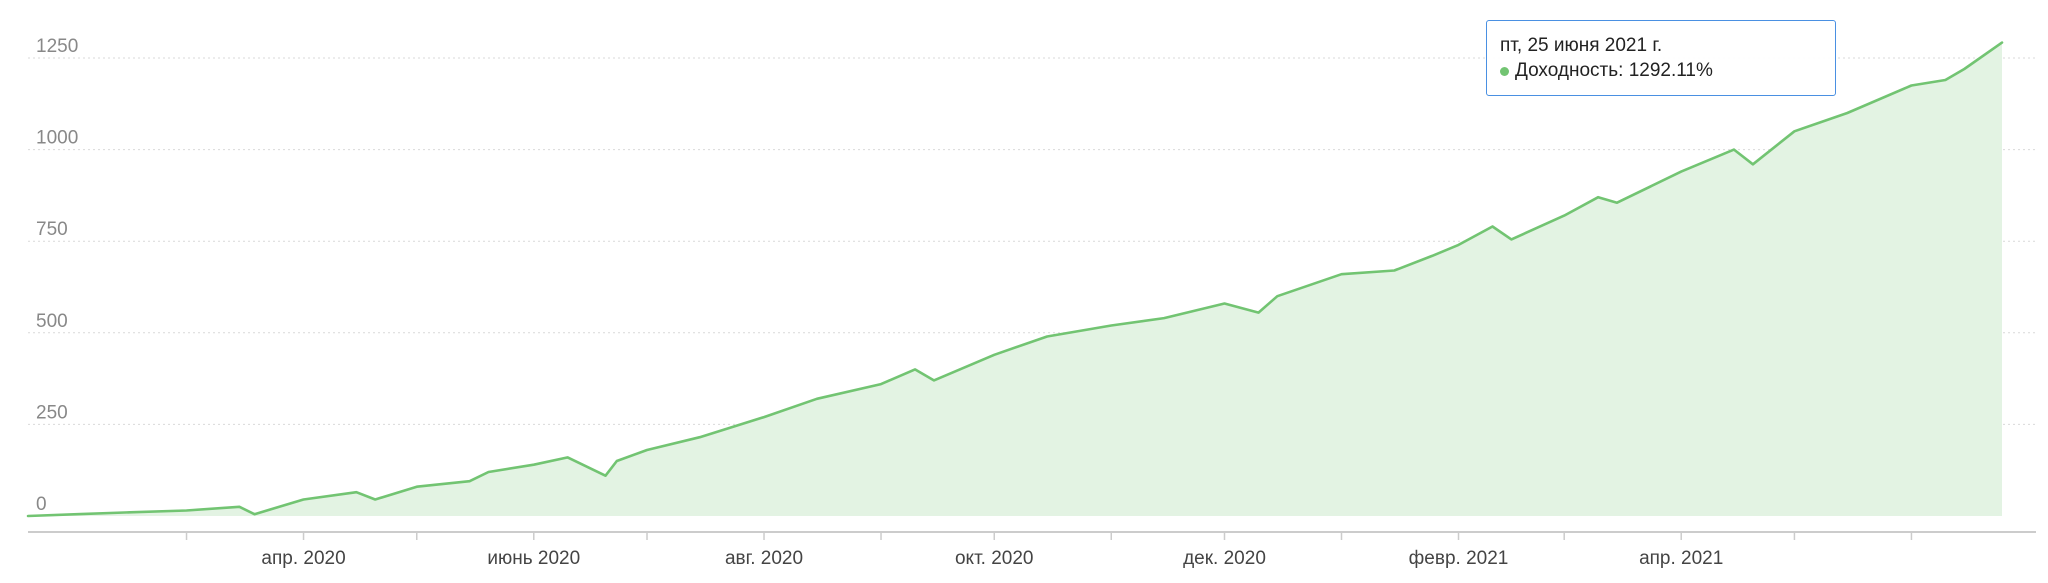  Describe the element at coordinates (52, 229) in the screenshot. I see `y-tick-label: 750` at that location.